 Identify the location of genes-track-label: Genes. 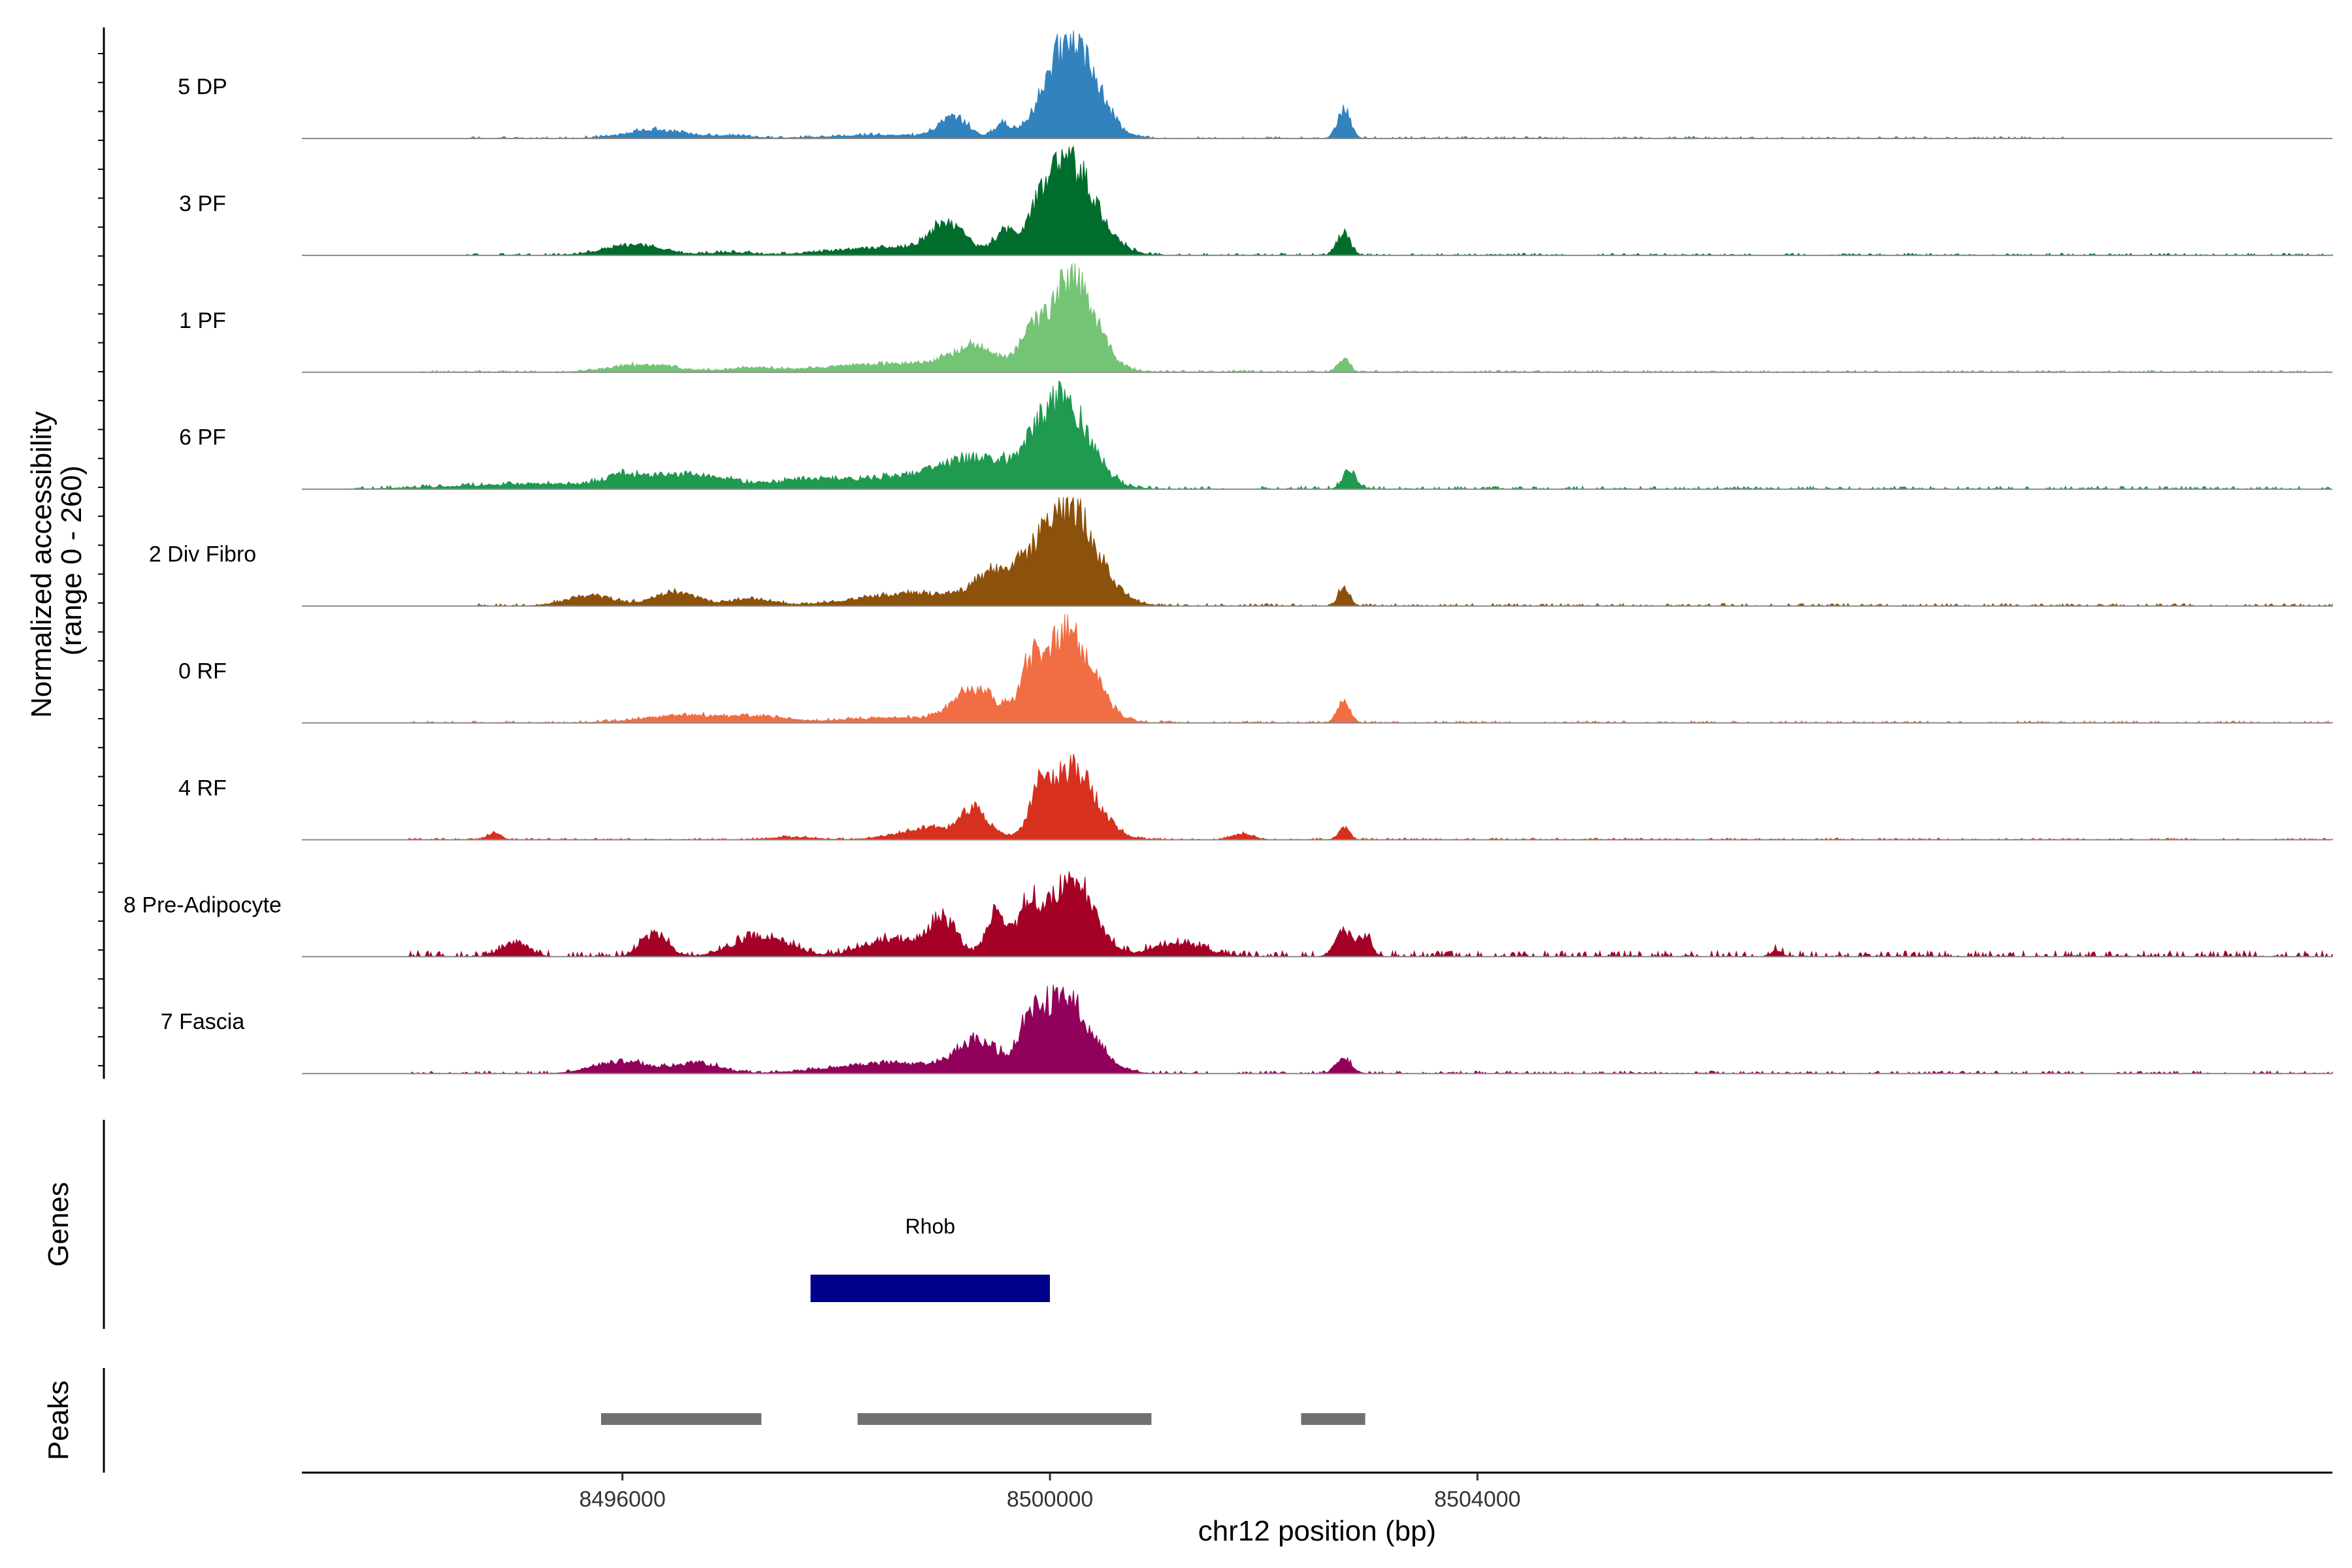
(58, 1224).